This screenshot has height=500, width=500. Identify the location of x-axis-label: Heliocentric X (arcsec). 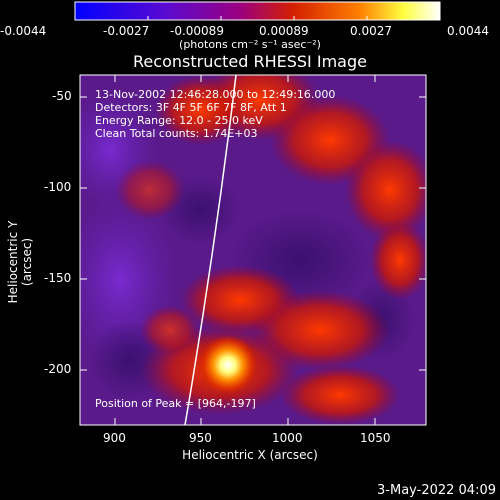
(250, 455).